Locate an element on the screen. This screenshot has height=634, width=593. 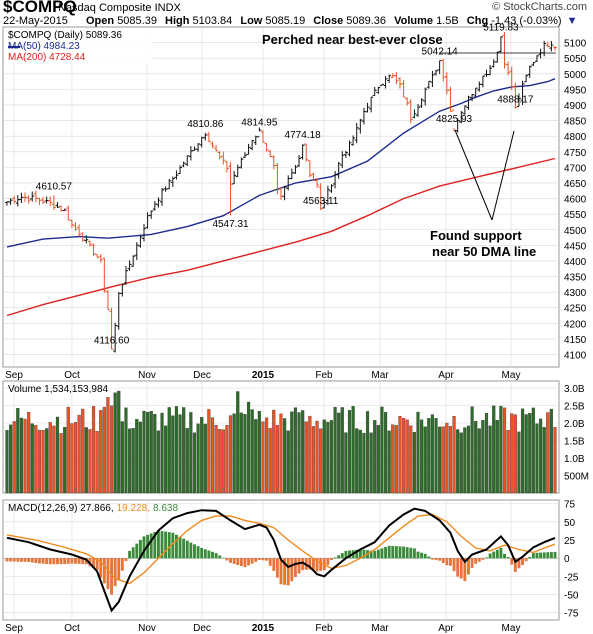
x-tick-label: May is located at coordinates (511, 375).